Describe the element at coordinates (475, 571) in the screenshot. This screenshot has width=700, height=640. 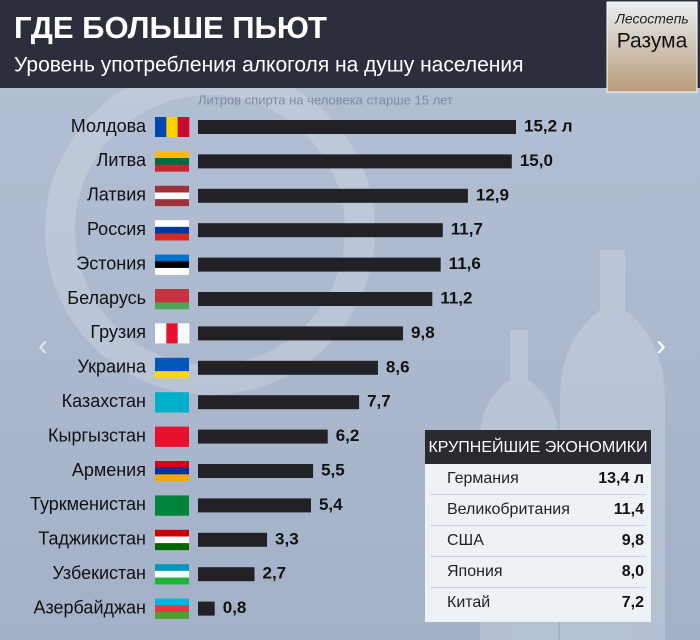
I see `inset-label: Япония` at that location.